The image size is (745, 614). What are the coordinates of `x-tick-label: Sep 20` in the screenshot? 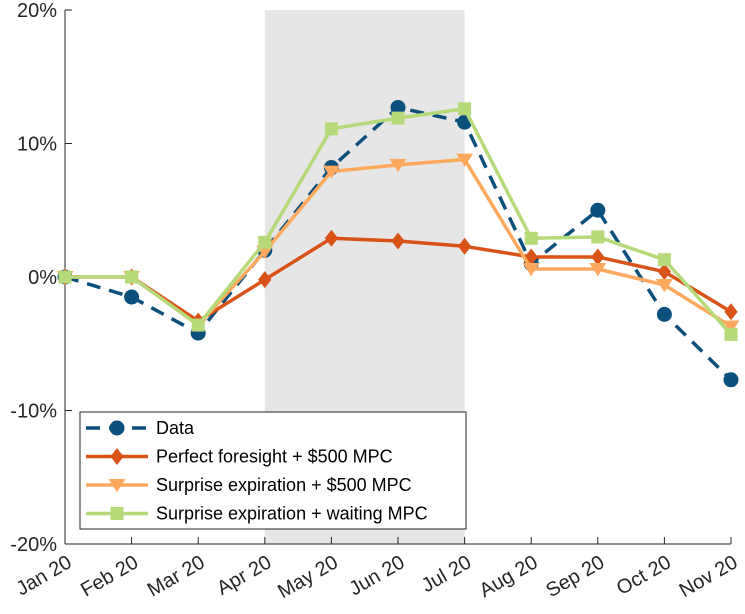 It's located at (575, 576).